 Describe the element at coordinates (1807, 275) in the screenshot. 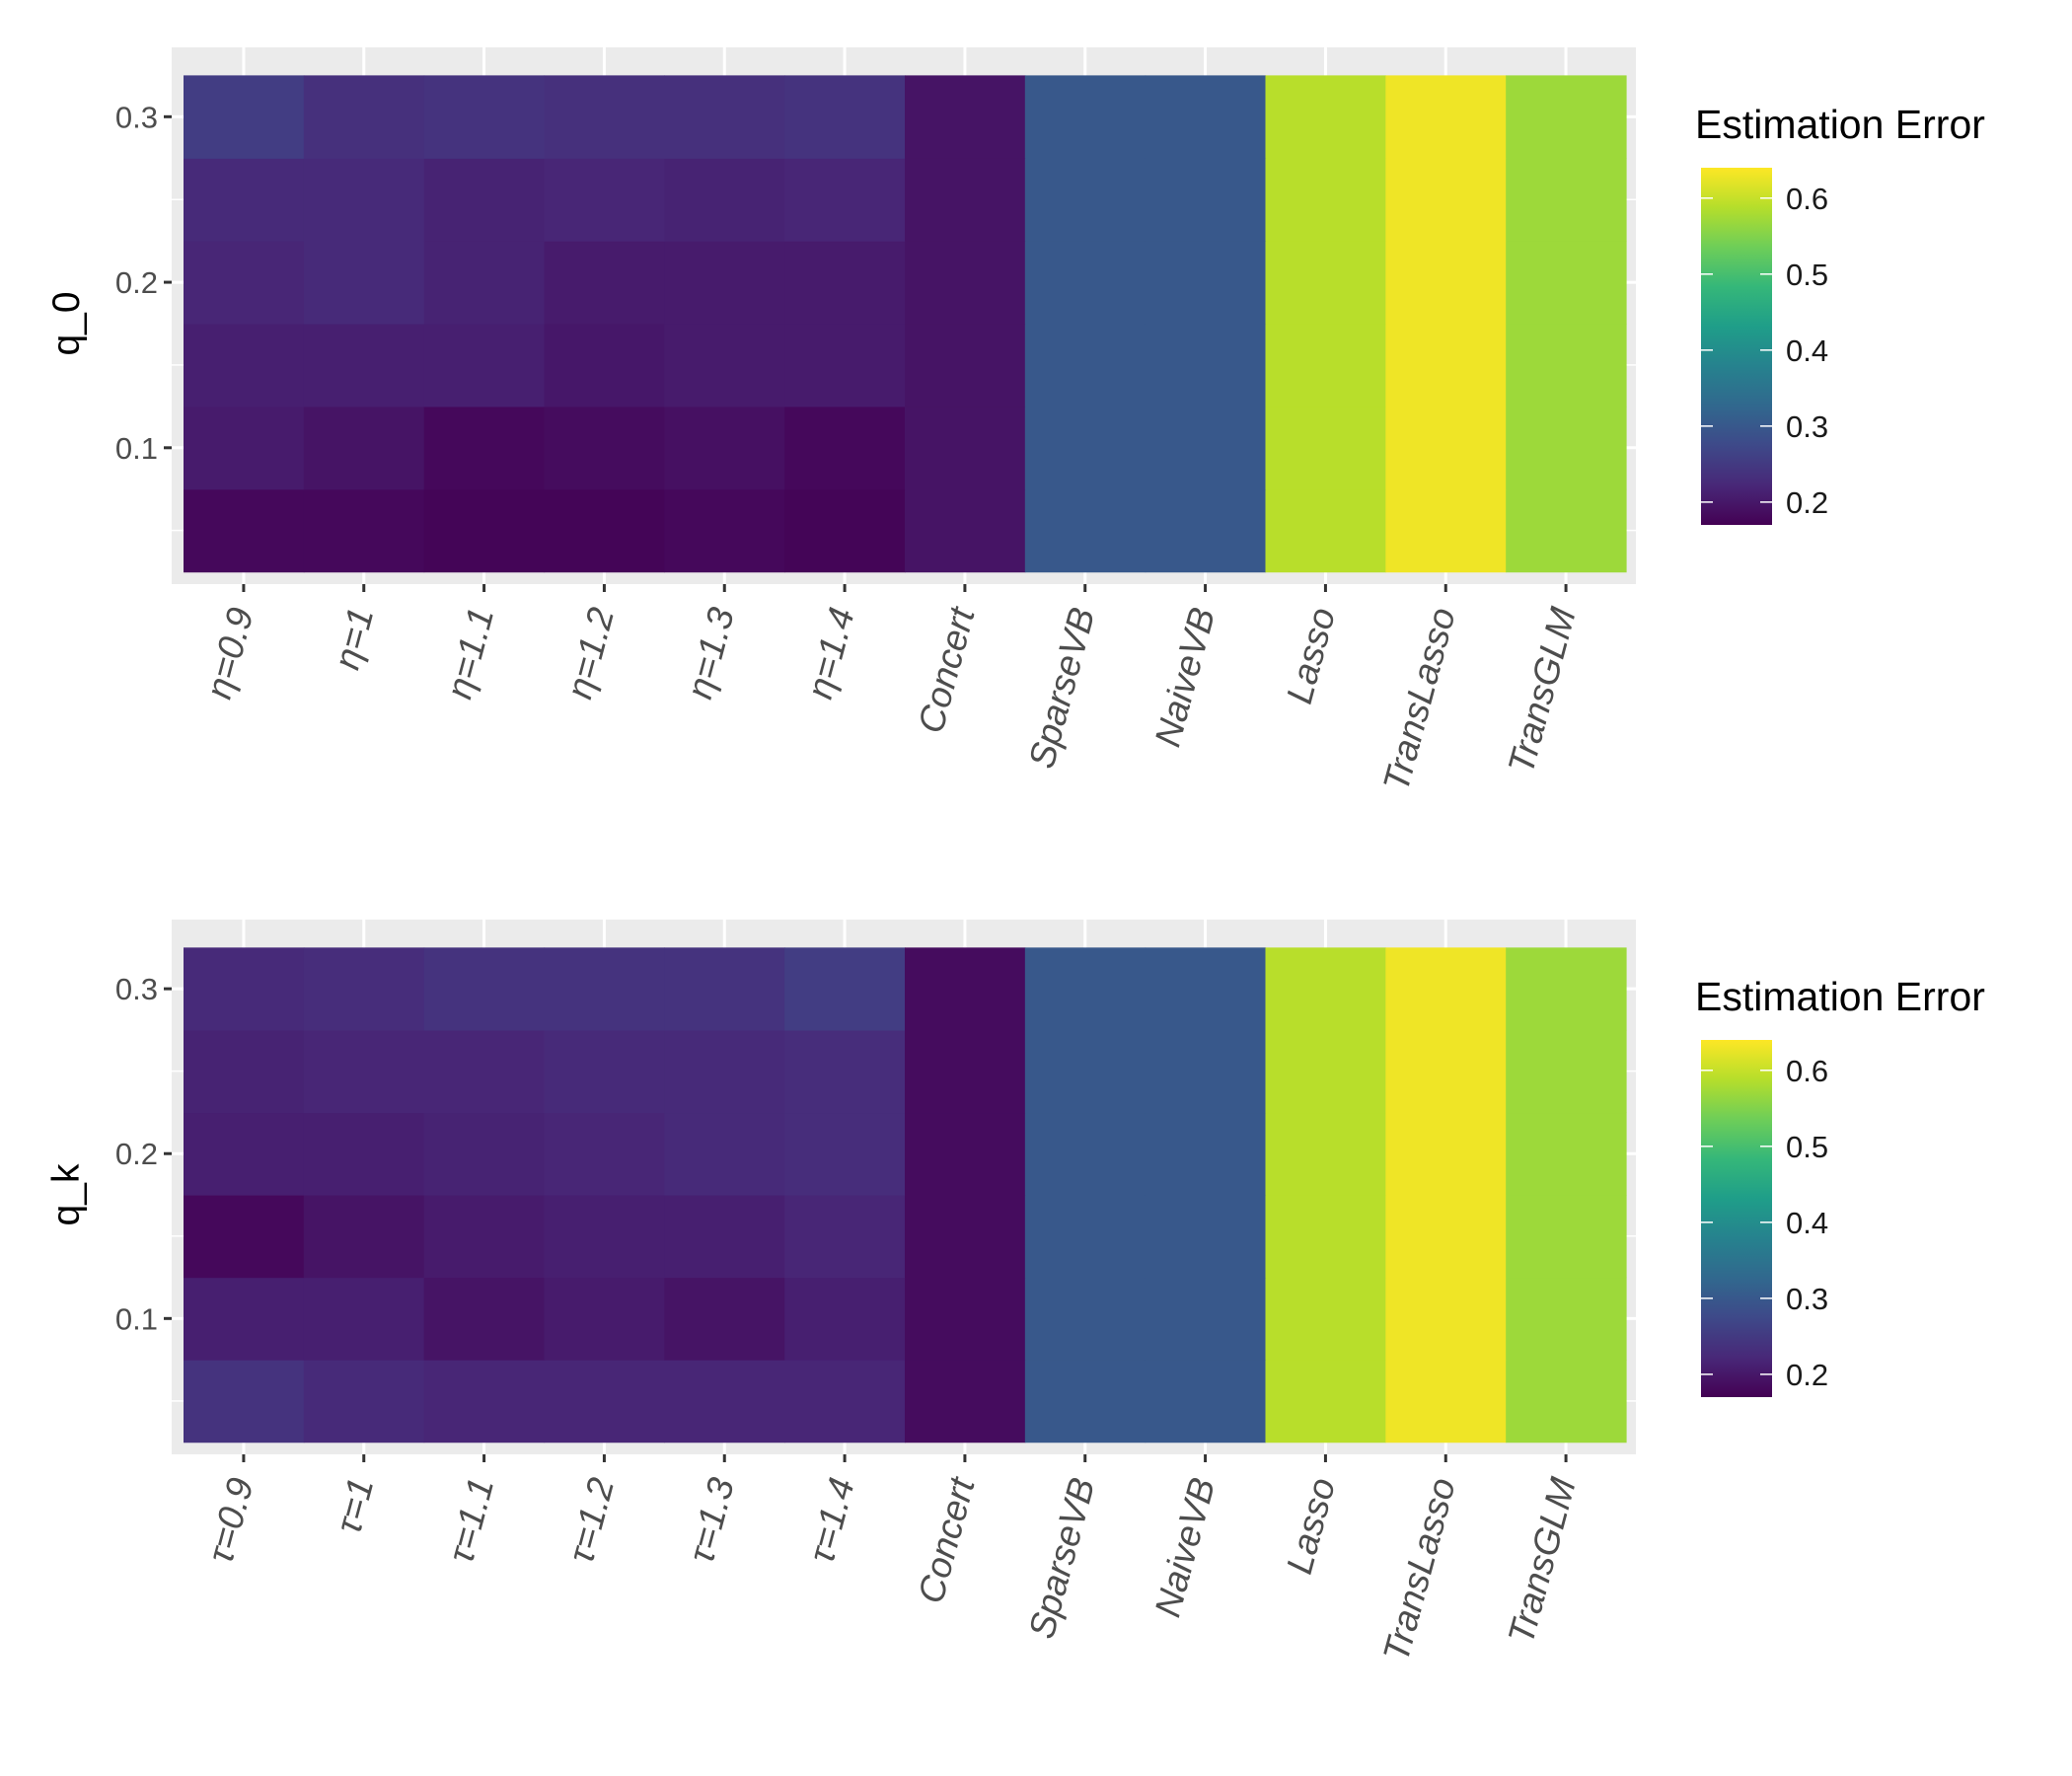

I see `legend-tick-label: 0.5` at that location.